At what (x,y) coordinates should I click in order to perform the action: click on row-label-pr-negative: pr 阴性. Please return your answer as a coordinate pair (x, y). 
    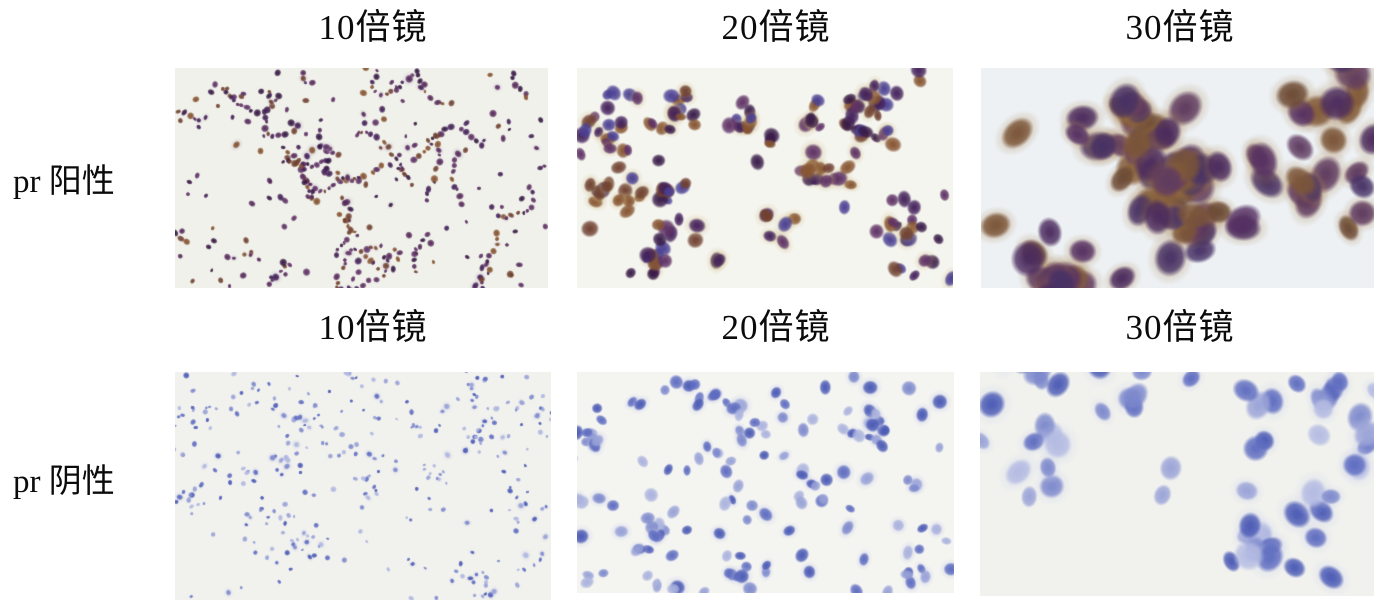
    Looking at the image, I should click on (64, 482).